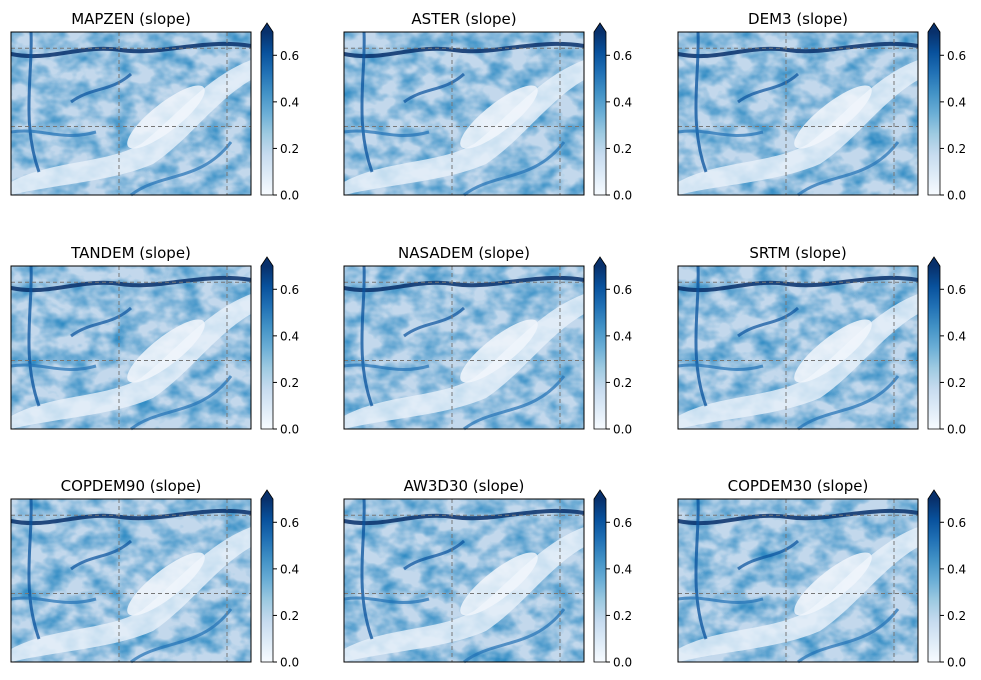 This screenshot has width=981, height=680. Describe the element at coordinates (798, 486) in the screenshot. I see `panel-title: COPDEM30 (slope)` at that location.